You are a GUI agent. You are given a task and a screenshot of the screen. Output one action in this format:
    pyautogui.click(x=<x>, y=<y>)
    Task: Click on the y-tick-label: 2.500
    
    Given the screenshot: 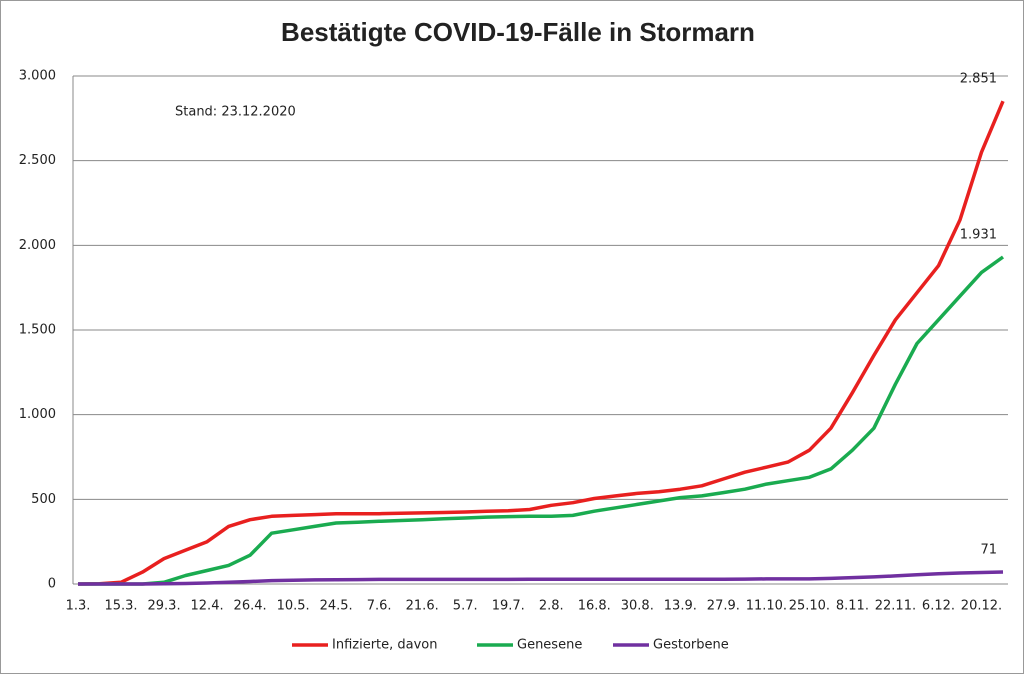 What is the action you would take?
    pyautogui.click(x=37, y=160)
    